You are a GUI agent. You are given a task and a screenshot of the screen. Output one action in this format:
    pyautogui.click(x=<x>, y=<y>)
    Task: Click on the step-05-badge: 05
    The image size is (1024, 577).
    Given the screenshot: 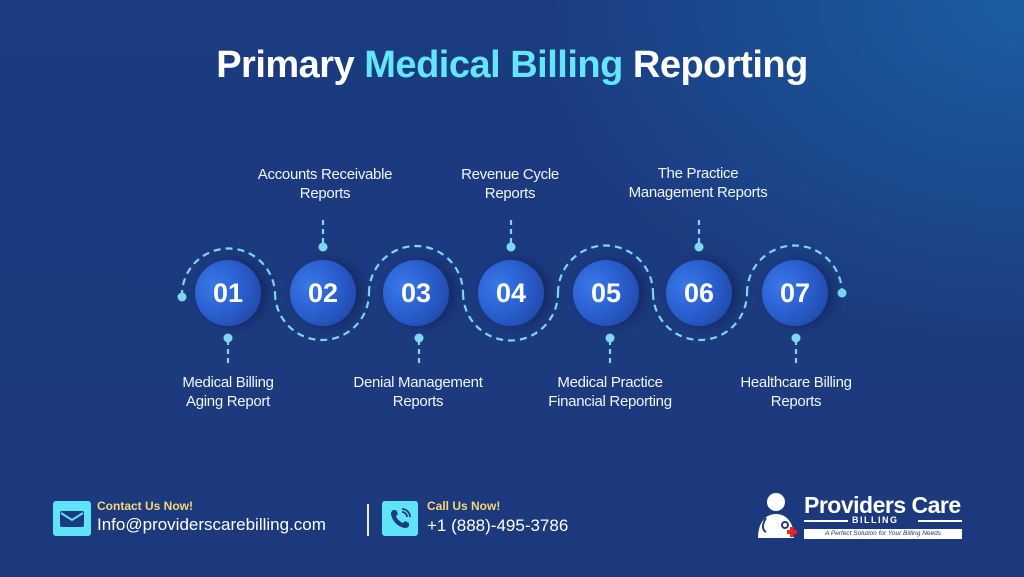 What is the action you would take?
    pyautogui.click(x=606, y=293)
    